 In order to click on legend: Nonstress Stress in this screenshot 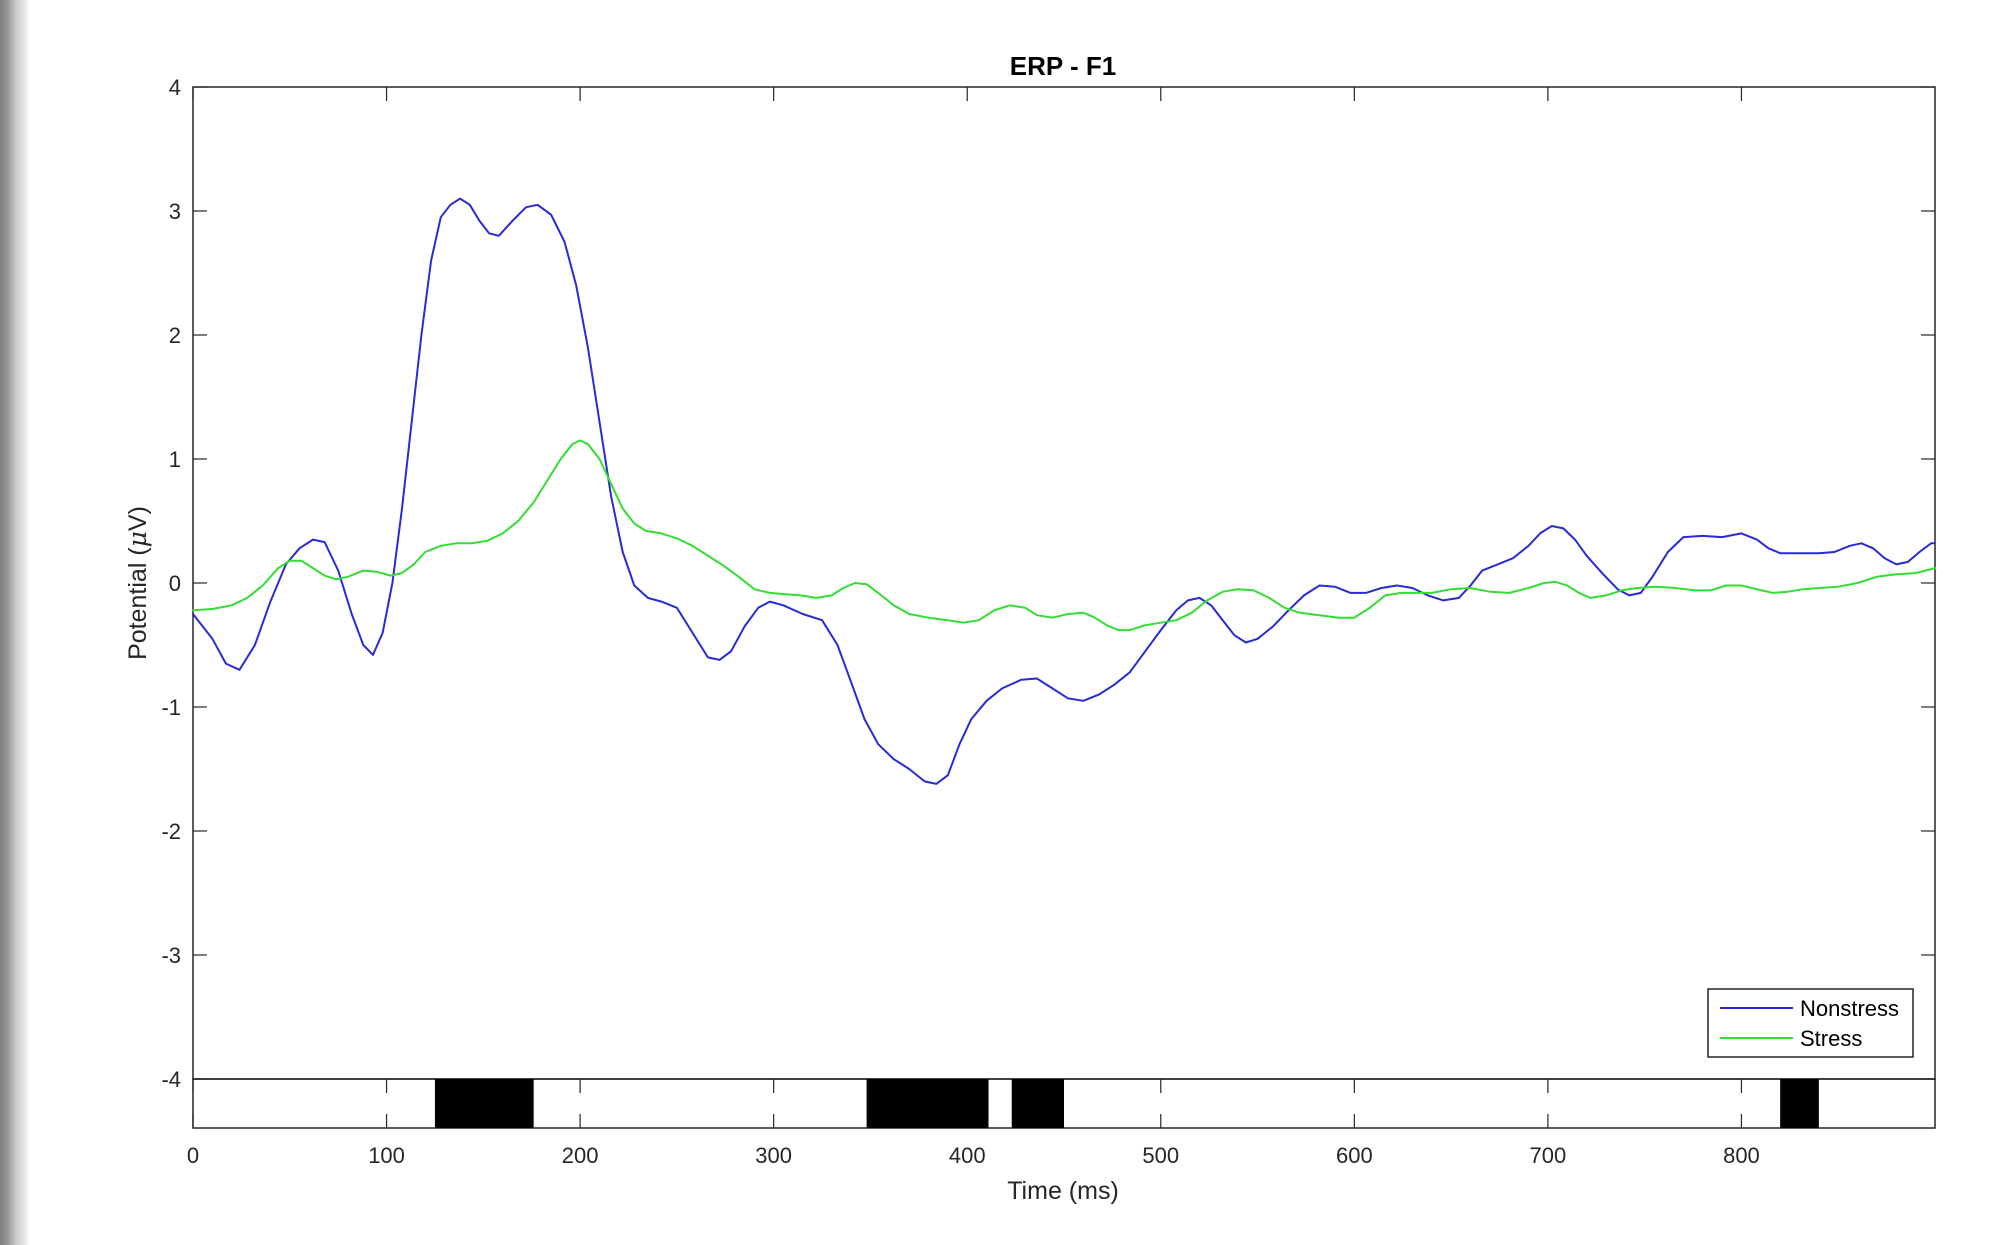, I will do `click(1810, 1023)`.